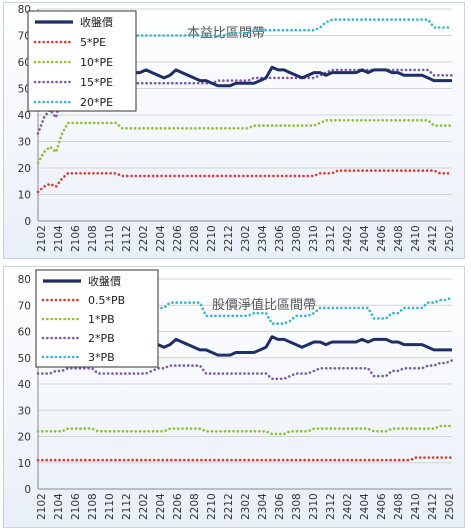 This screenshot has height=530, width=471. I want to click on chart-1-x-tick-label: 2102, so click(42, 238).